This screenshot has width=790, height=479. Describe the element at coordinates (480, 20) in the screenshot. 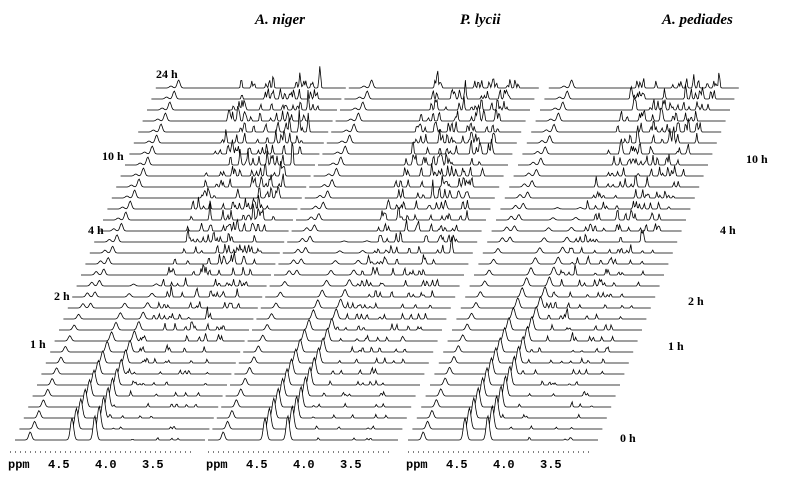

I see `panel-title: P. lycii` at that location.